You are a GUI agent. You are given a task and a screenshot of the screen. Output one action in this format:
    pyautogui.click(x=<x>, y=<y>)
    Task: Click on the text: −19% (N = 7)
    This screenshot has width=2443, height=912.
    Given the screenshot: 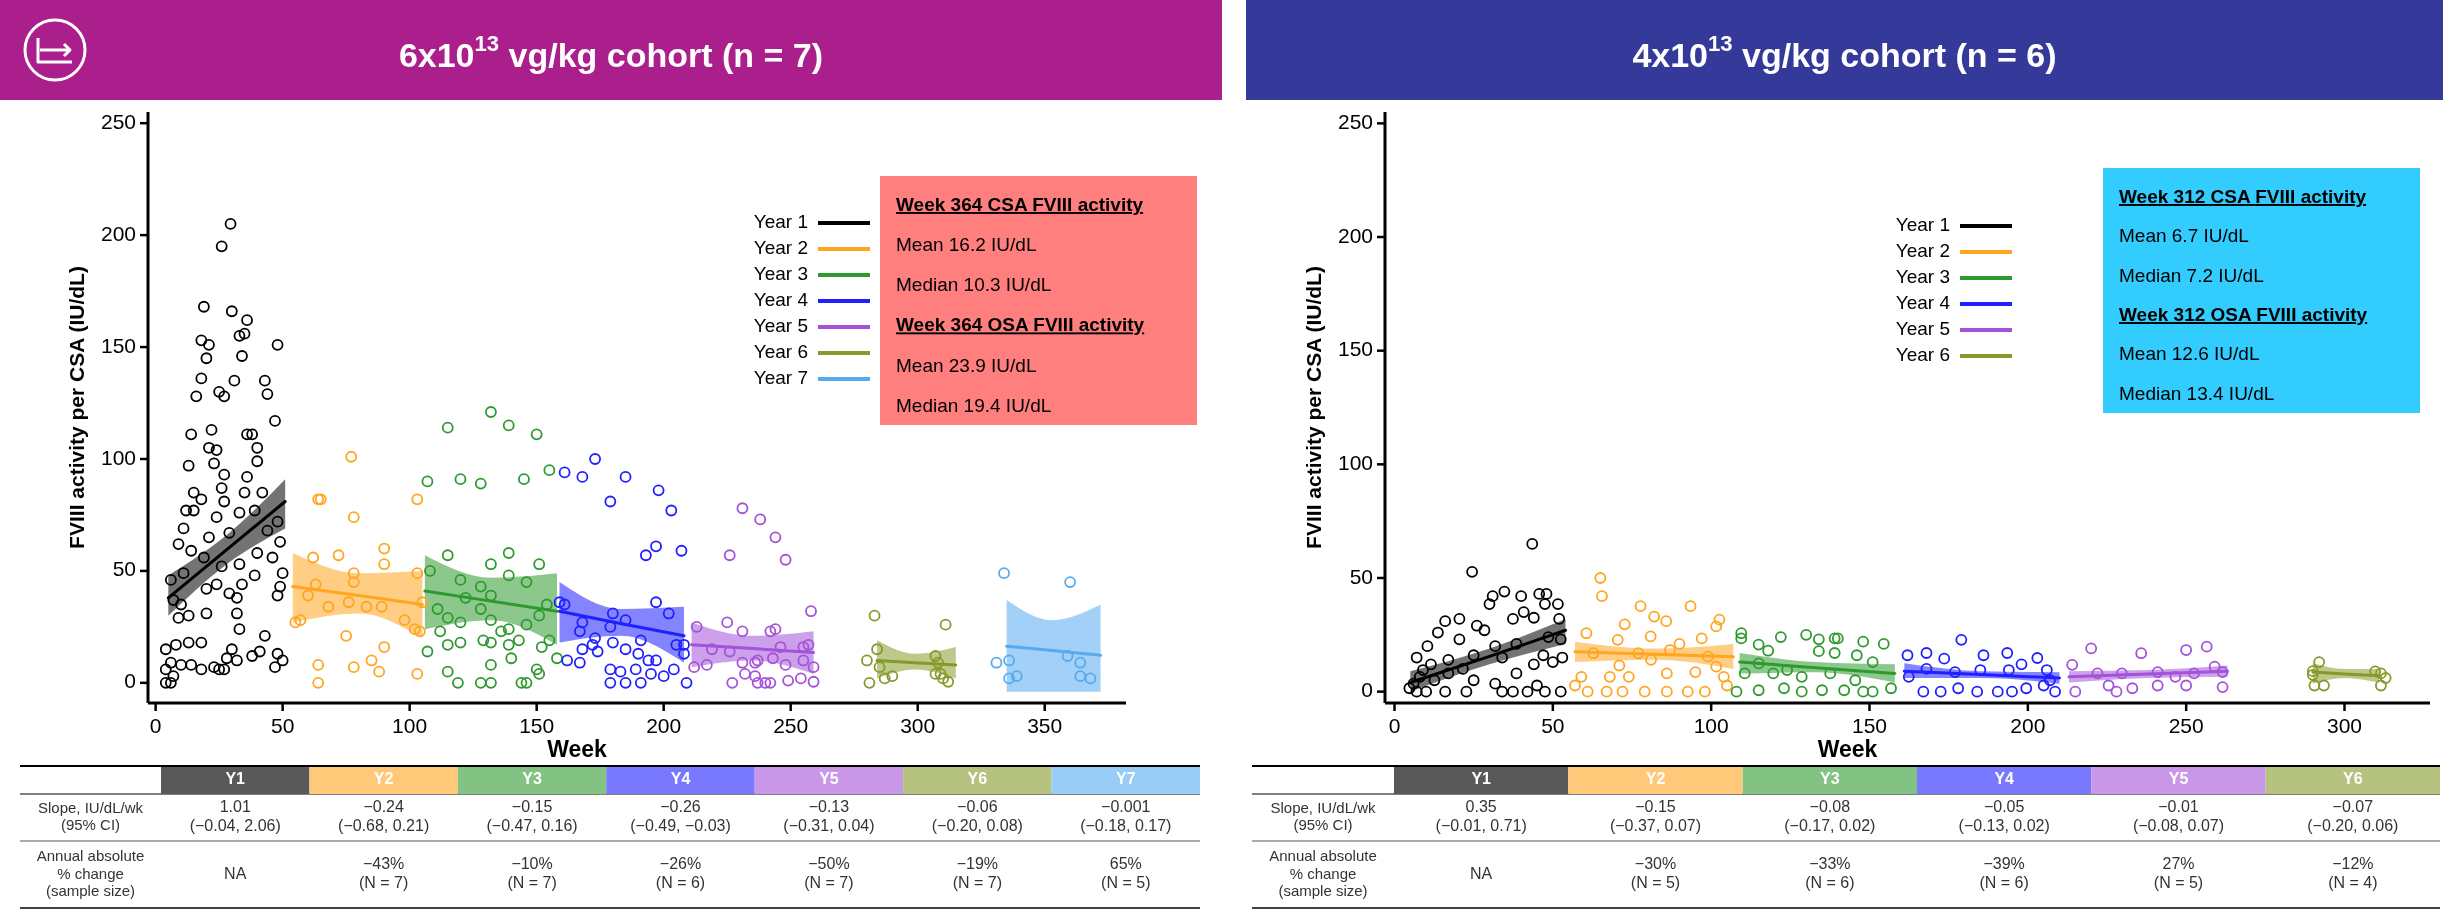 What is the action you would take?
    pyautogui.click(x=977, y=873)
    